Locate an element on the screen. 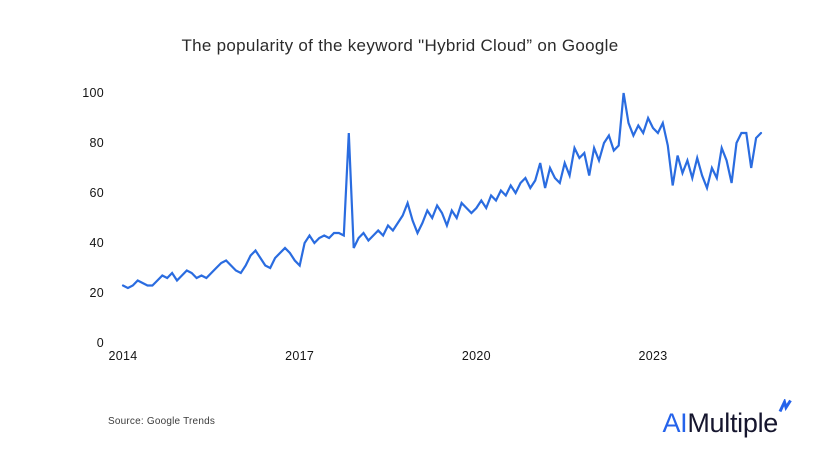  logo-ai-text: AI is located at coordinates (675, 423).